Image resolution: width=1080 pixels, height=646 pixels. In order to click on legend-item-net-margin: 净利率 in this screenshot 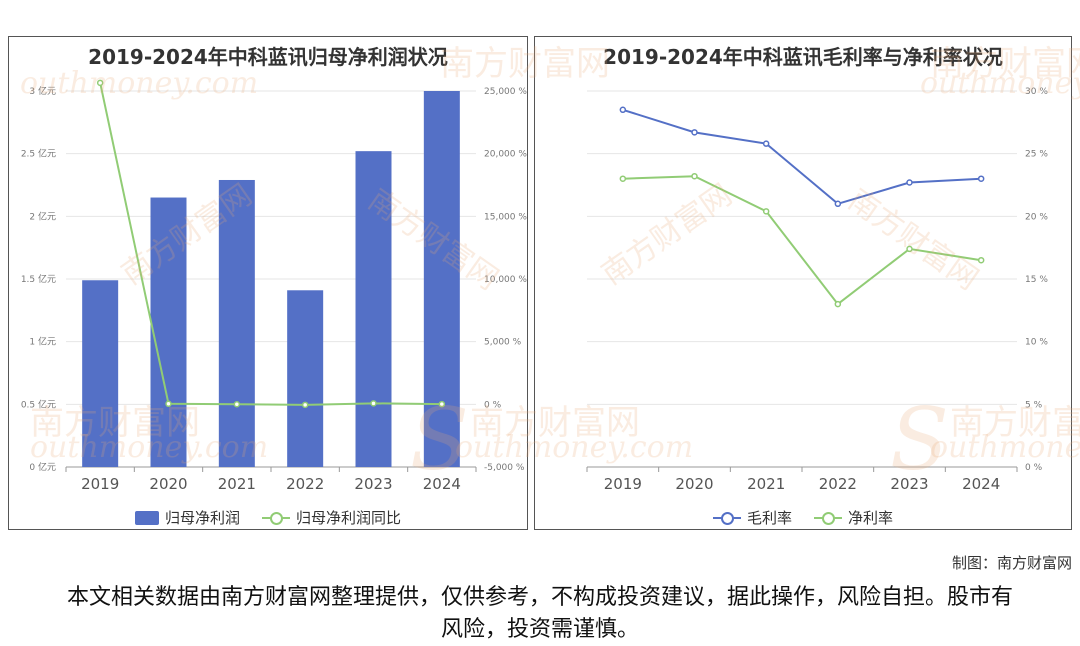, I will do `click(853, 517)`.